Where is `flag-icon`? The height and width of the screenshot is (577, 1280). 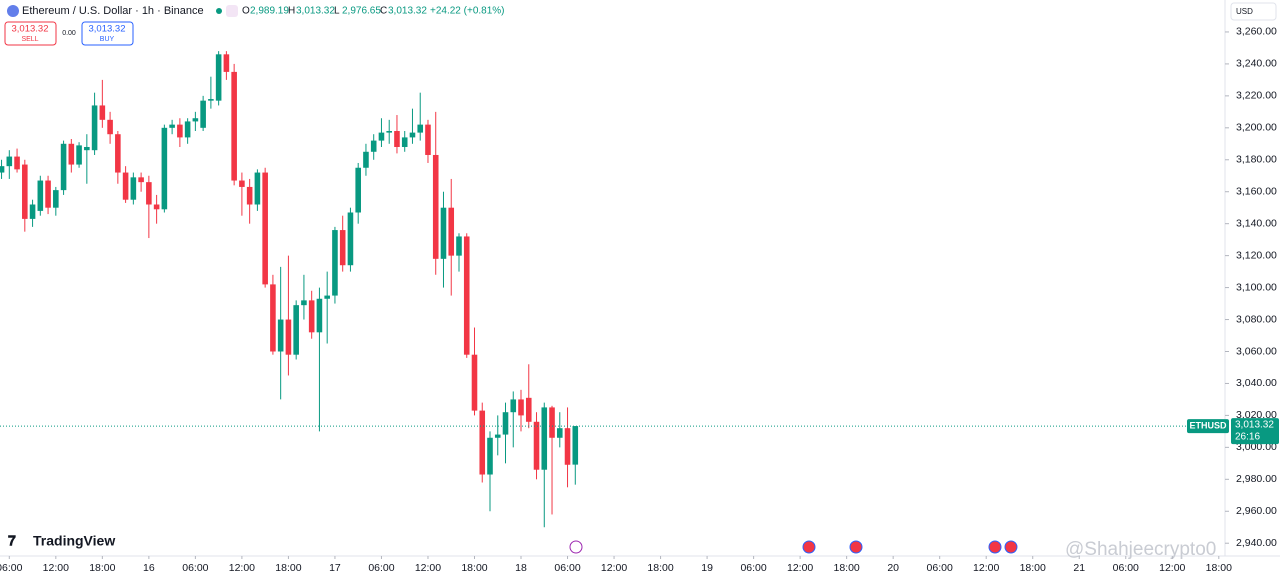
flag-icon is located at coordinates (232, 11).